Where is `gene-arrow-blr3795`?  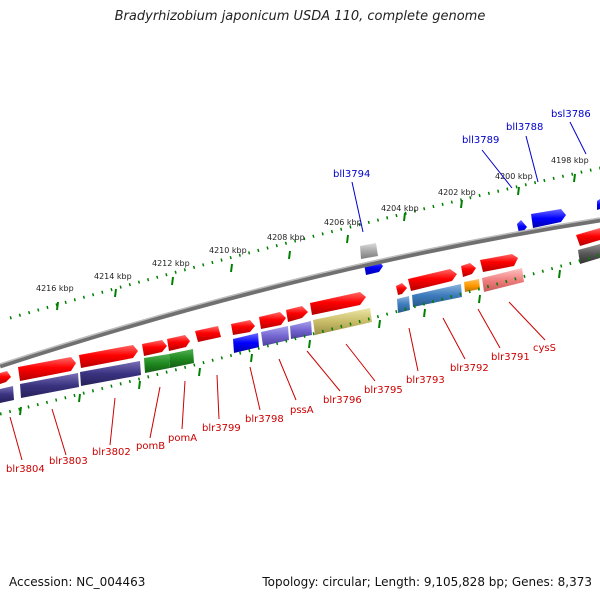
gene-arrow-blr3795 is located at coordinates (338, 303).